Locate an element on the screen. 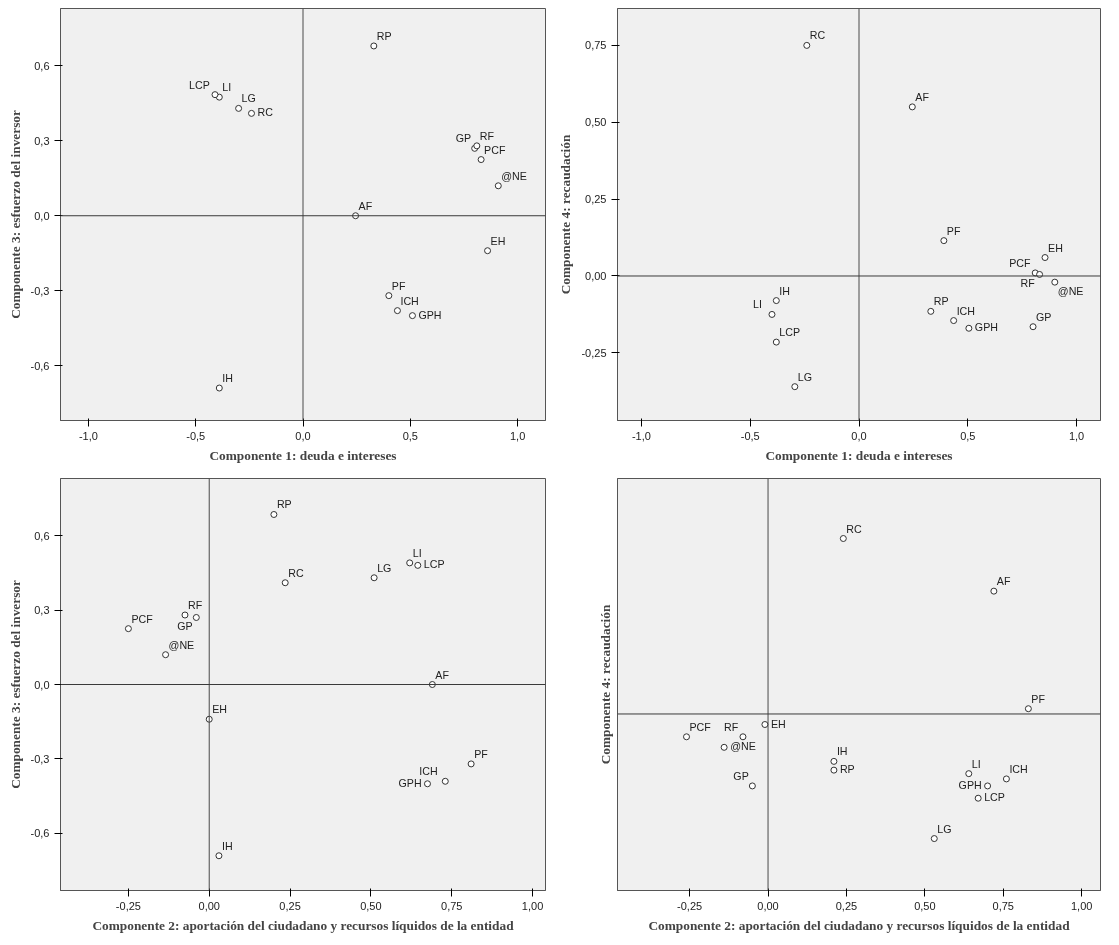  y-tick-label: -0,25 is located at coordinates (594, 352).